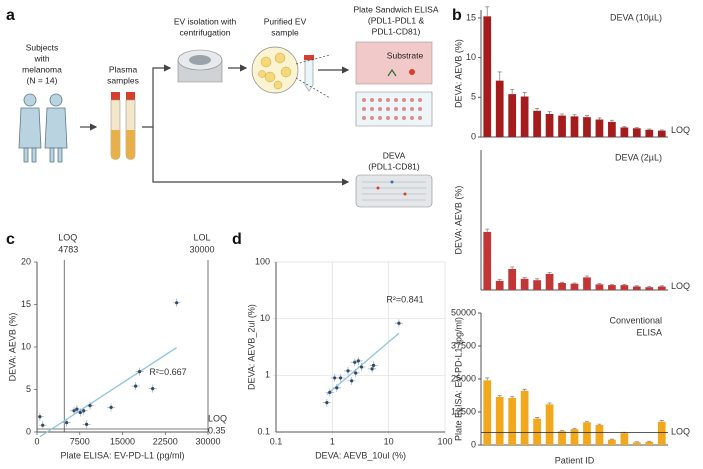 Image resolution: width=703 pixels, height=469 pixels. I want to click on reference-value: 30000, so click(201, 249).